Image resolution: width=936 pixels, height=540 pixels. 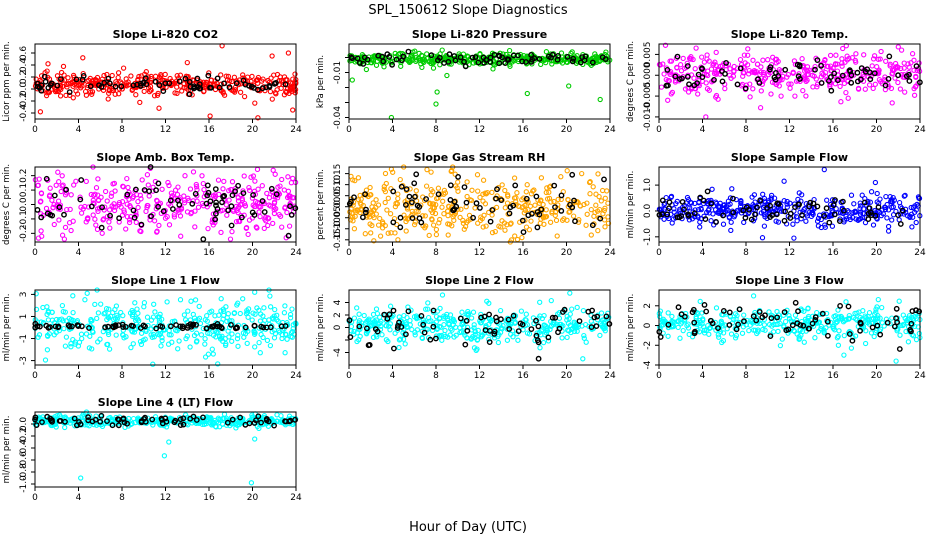 I want to click on figure-title: SPL_150612 Slope Diagnostics, so click(x=467, y=10).